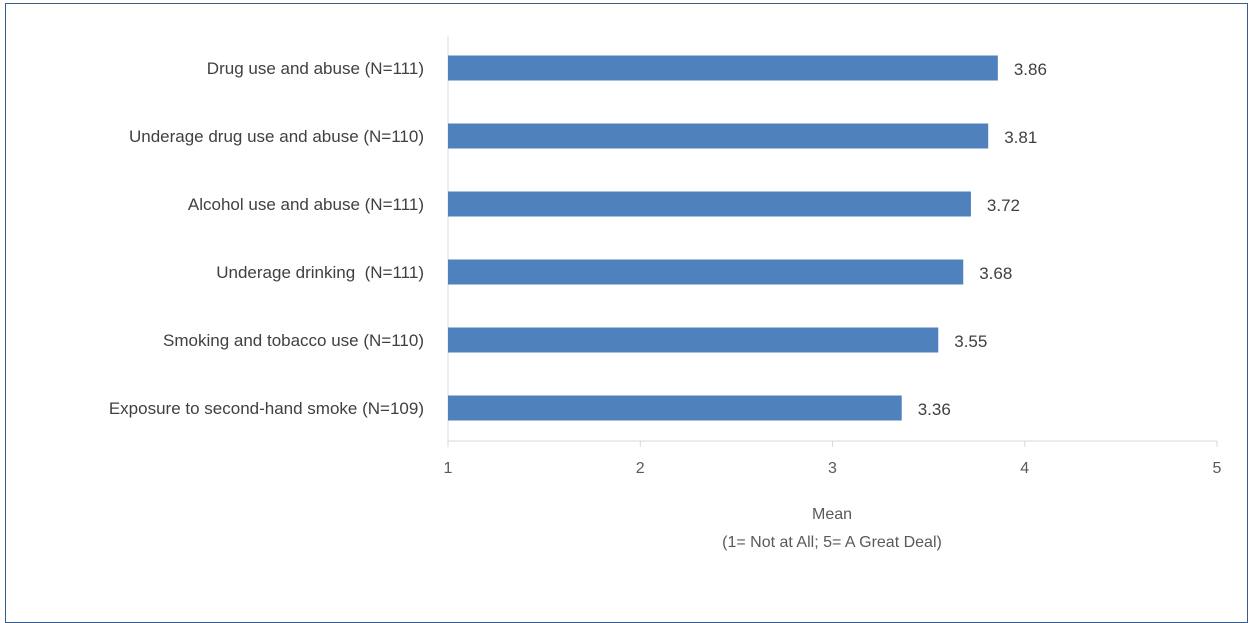 The image size is (1252, 623). I want to click on x-tick-label: 2, so click(640, 468).